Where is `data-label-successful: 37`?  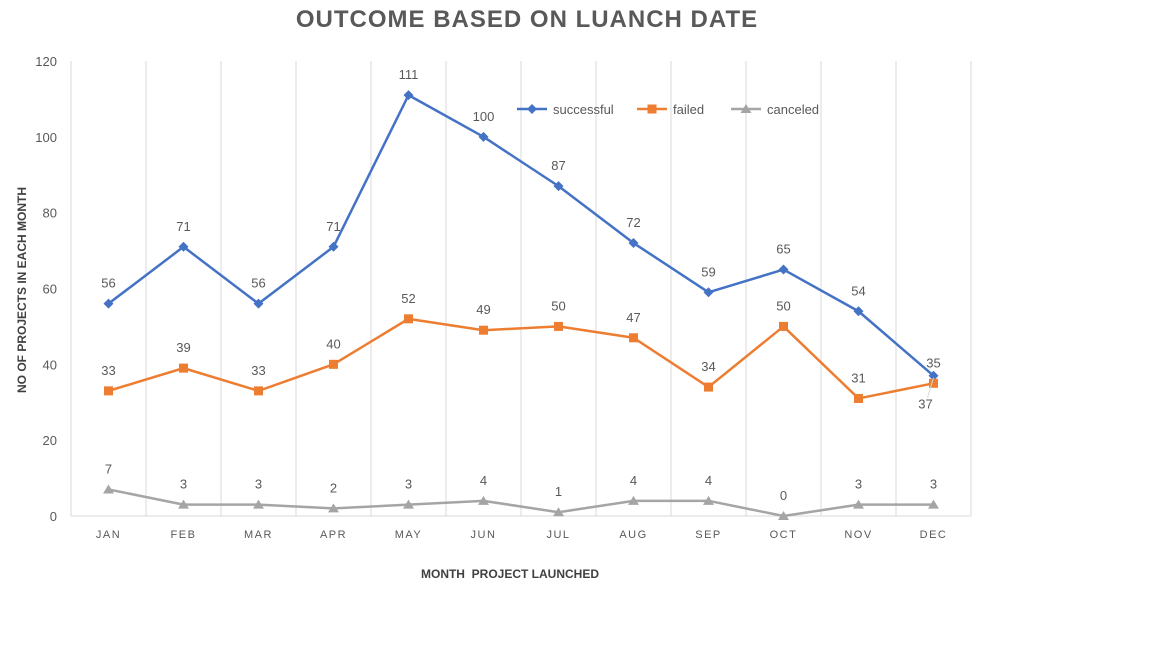
data-label-successful: 37 is located at coordinates (925, 404).